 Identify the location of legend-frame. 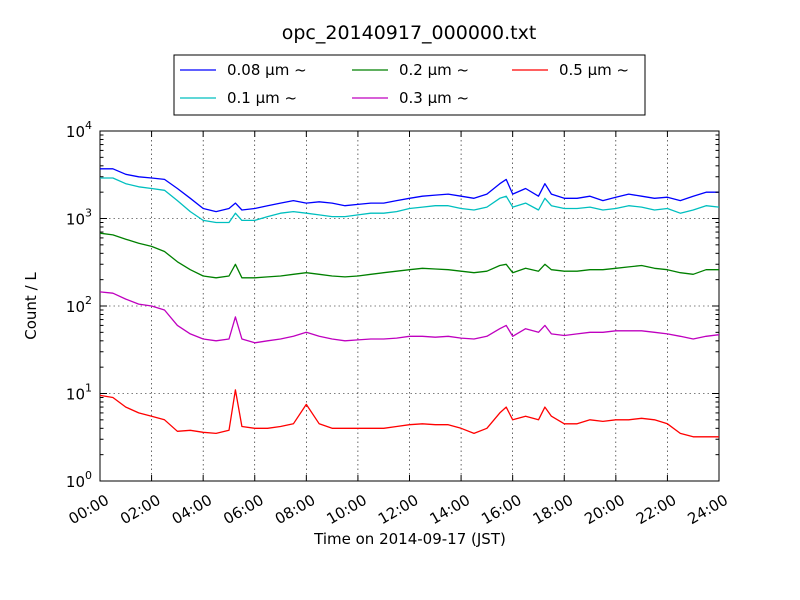
(409, 85).